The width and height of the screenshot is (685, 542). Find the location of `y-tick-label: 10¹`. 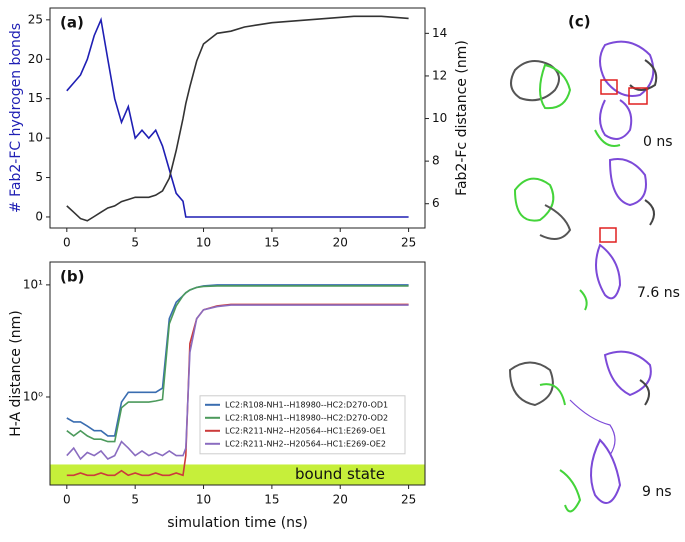

y-tick-label: 10¹ is located at coordinates (33, 284).